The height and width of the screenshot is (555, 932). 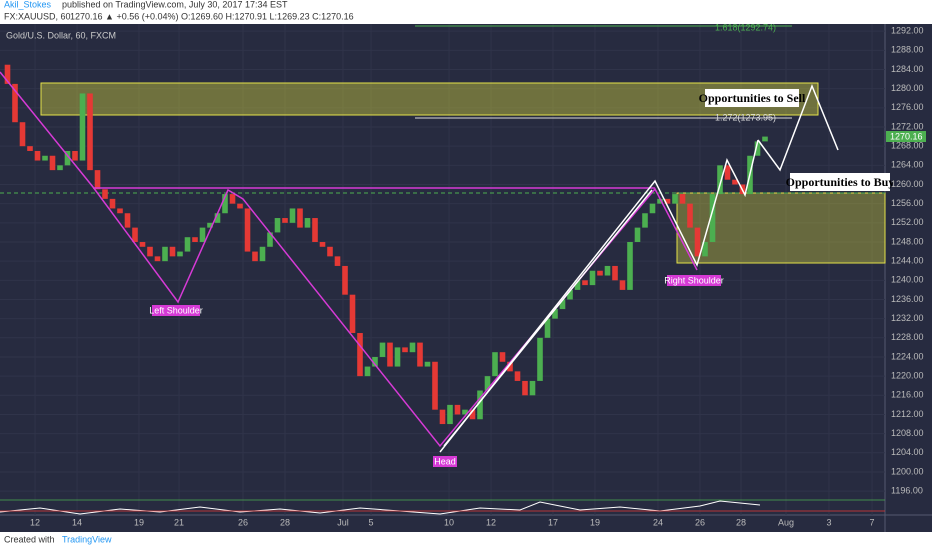 What do you see at coordinates (907, 165) in the screenshot?
I see `y-tick-label: 1264.00` at bounding box center [907, 165].